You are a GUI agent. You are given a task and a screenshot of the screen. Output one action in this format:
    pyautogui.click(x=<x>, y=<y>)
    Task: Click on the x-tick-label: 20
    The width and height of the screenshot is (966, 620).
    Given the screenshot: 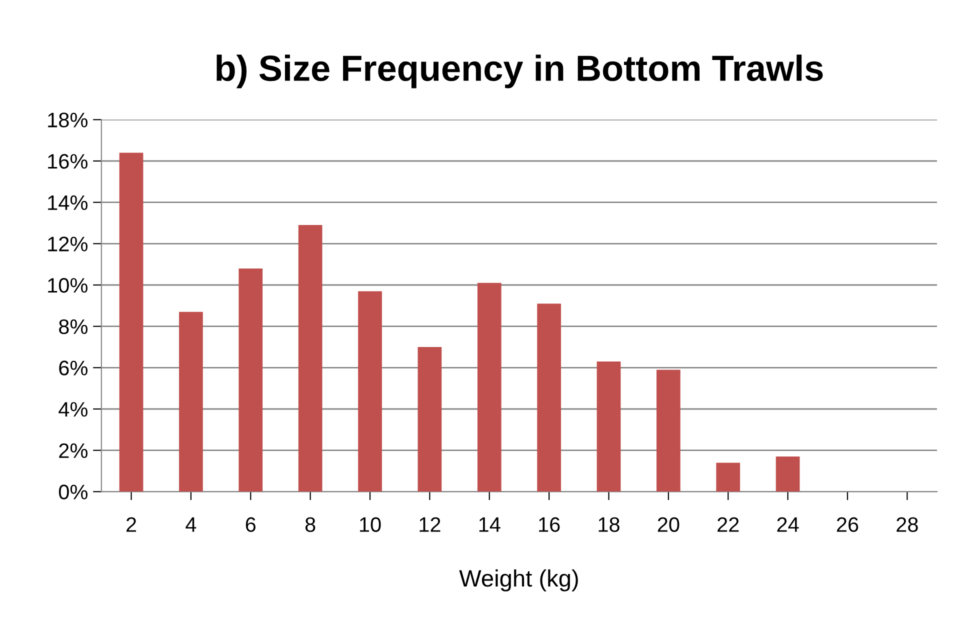 What is the action you would take?
    pyautogui.click(x=669, y=524)
    